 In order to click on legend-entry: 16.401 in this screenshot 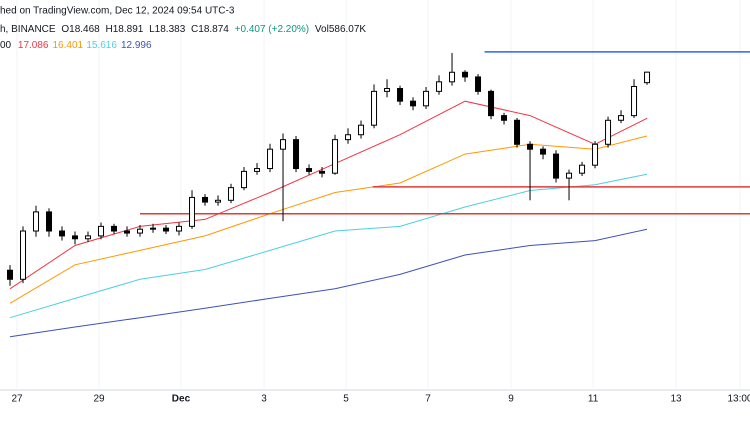, I will do `click(68, 45)`.